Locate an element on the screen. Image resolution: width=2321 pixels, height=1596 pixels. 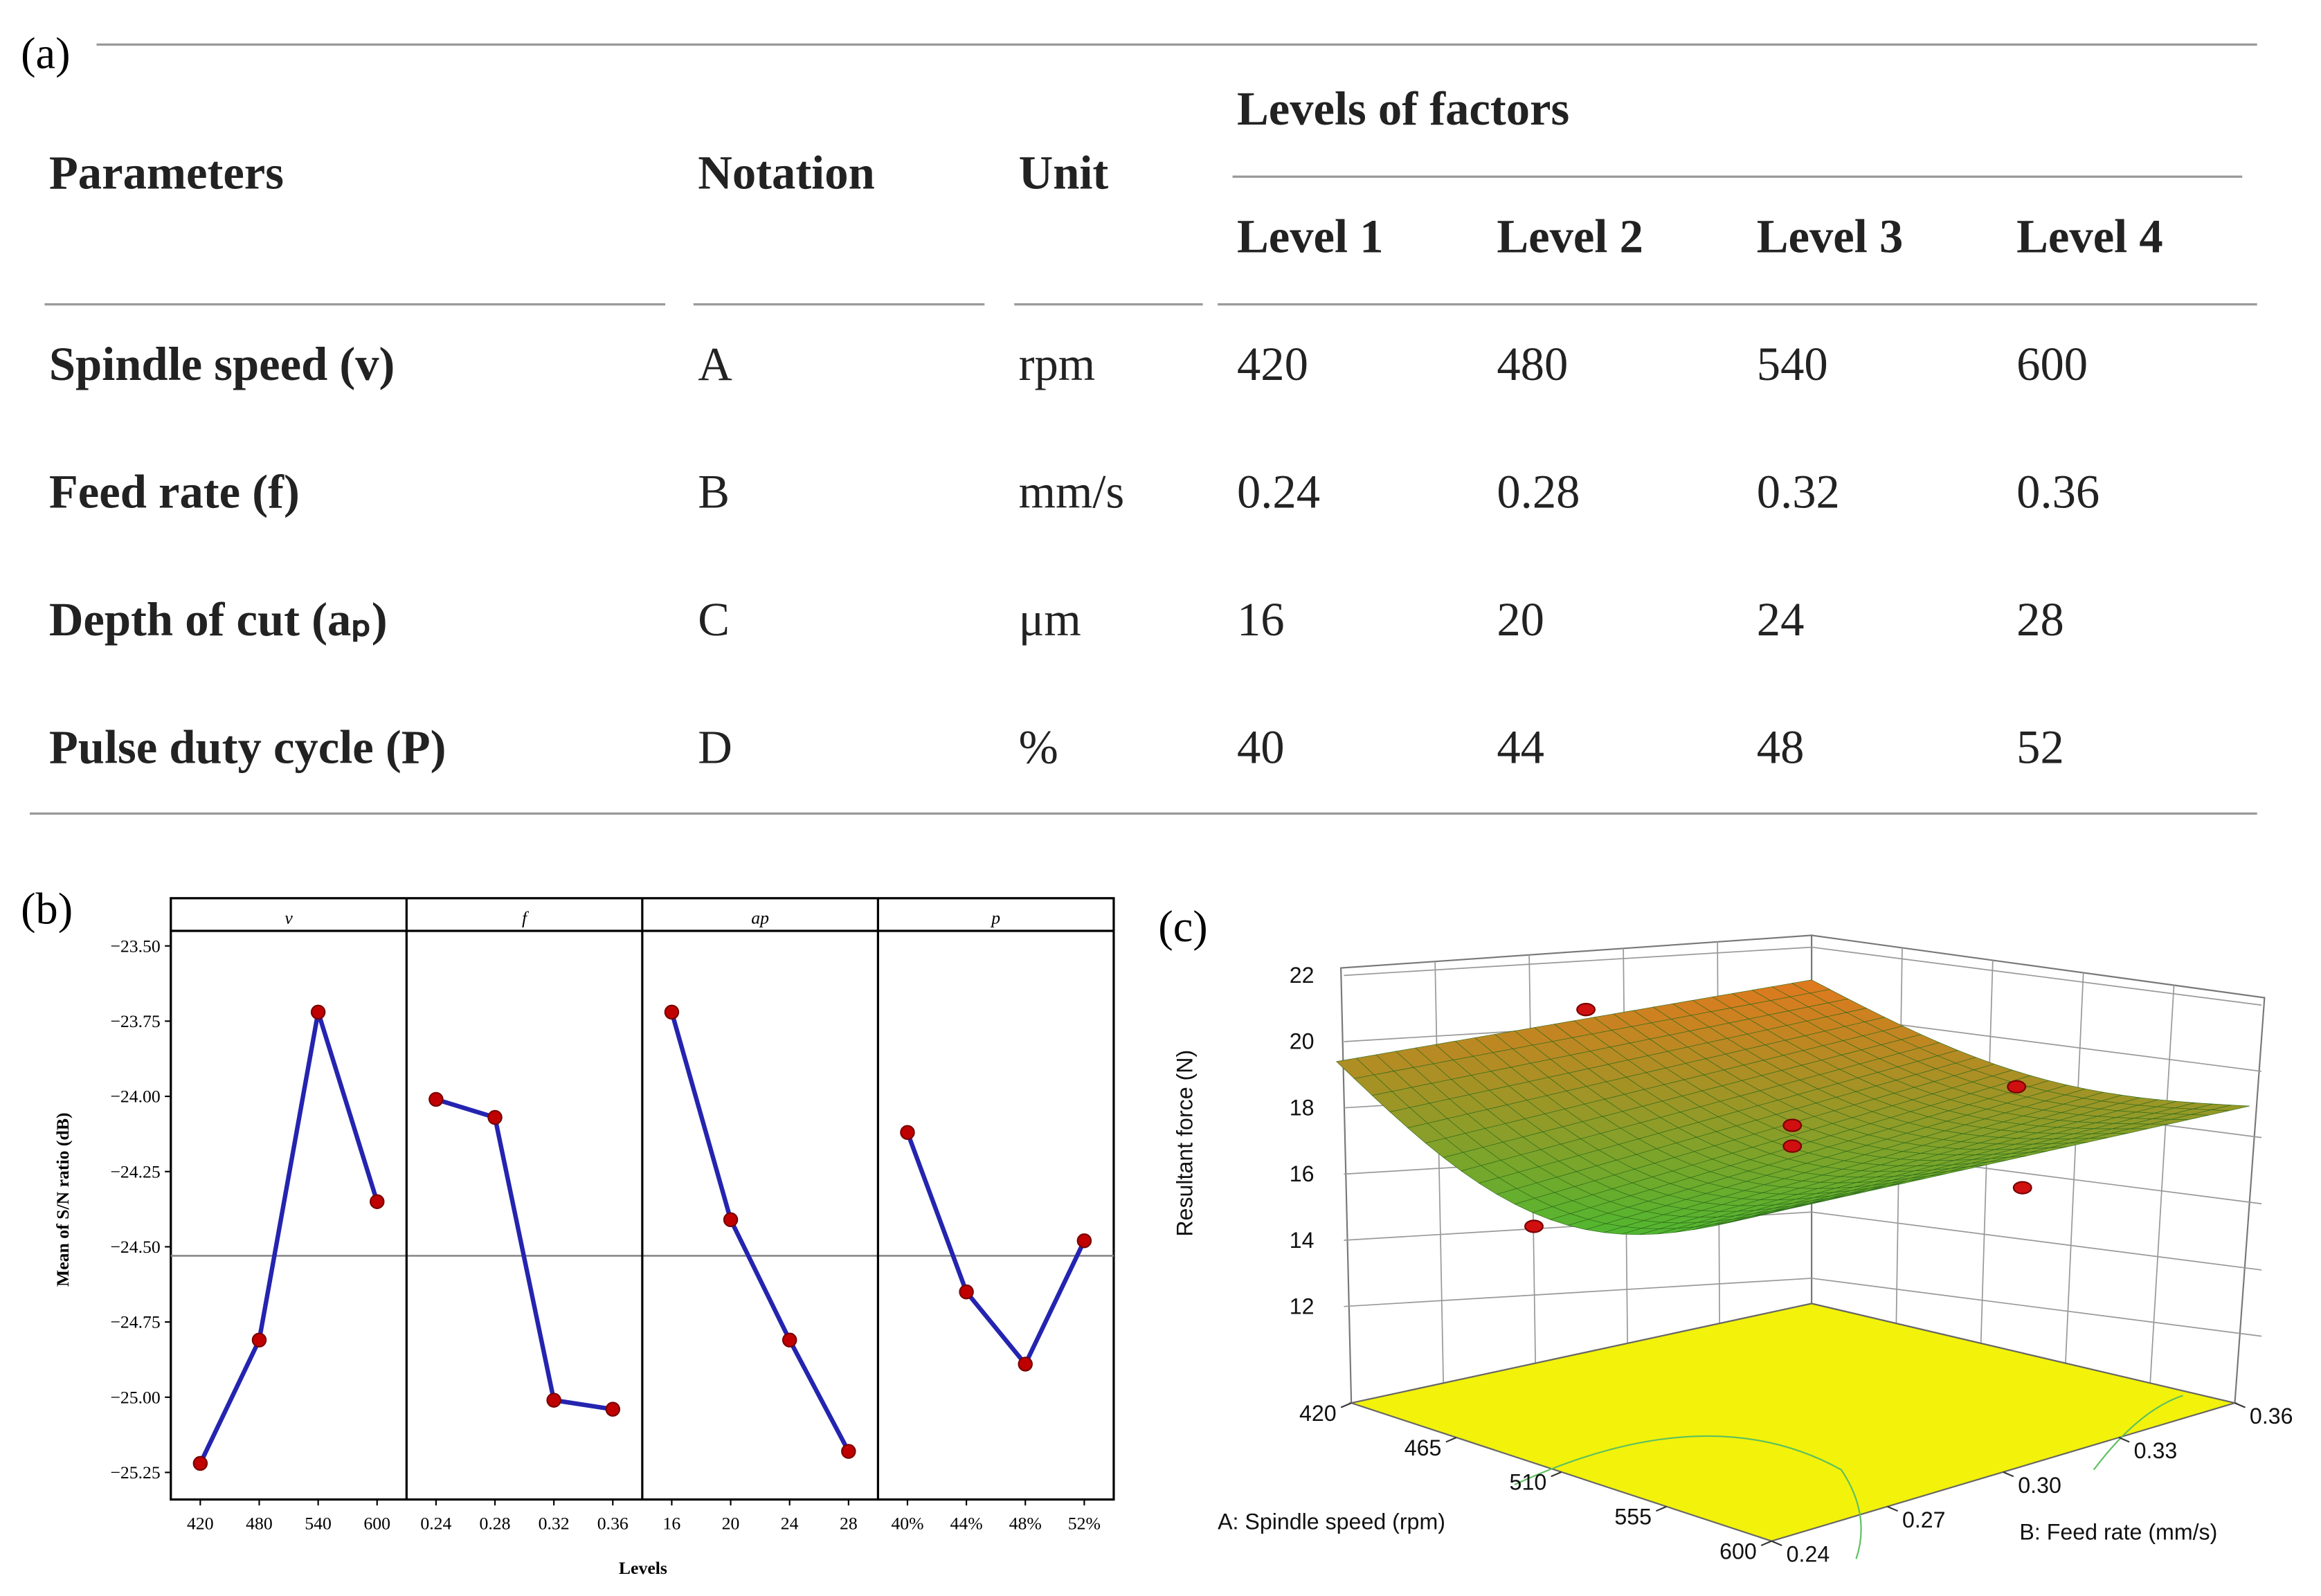
x-tick-label: 16 is located at coordinates (672, 1523).